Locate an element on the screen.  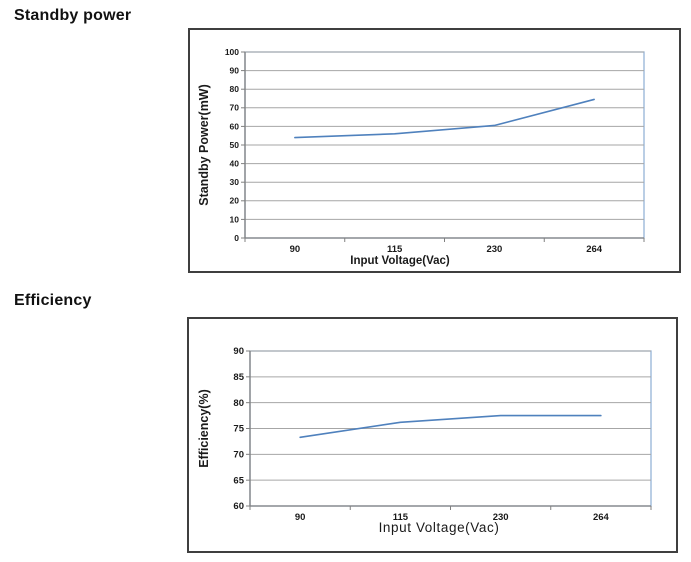
y-tick-label: 50 is located at coordinates (235, 145).